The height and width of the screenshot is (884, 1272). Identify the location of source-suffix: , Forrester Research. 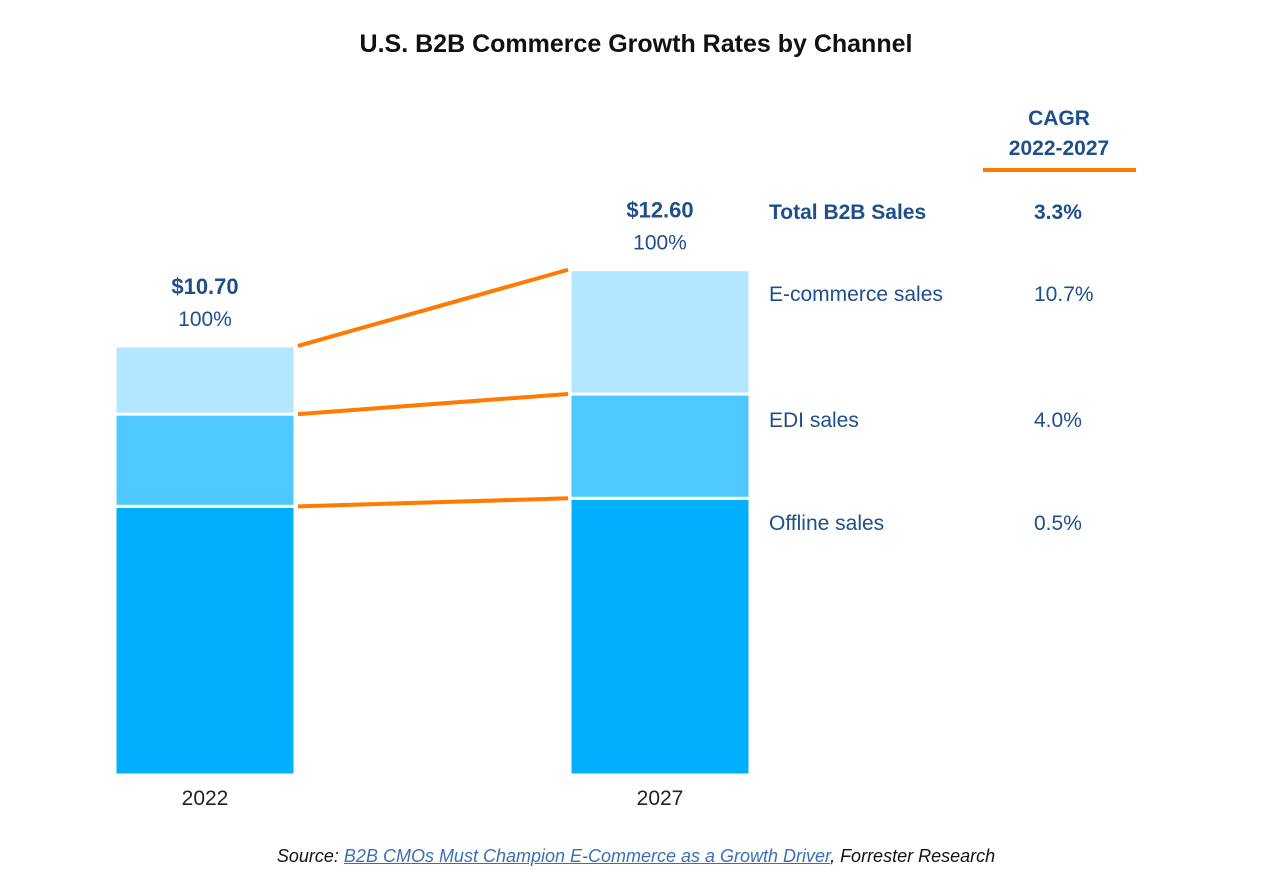
(913, 856).